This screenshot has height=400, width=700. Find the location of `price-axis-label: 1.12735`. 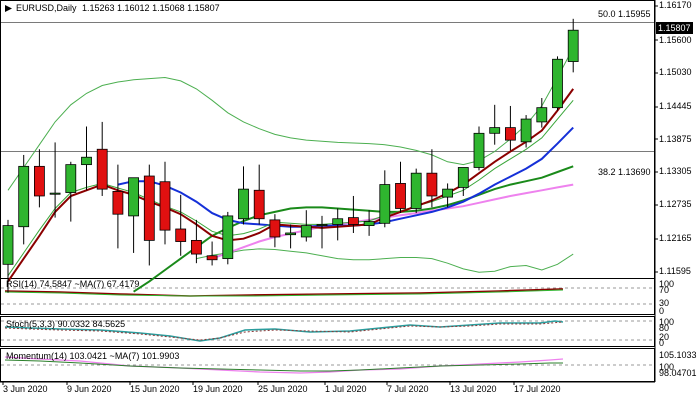

price-axis-label: 1.12735 is located at coordinates (675, 204).